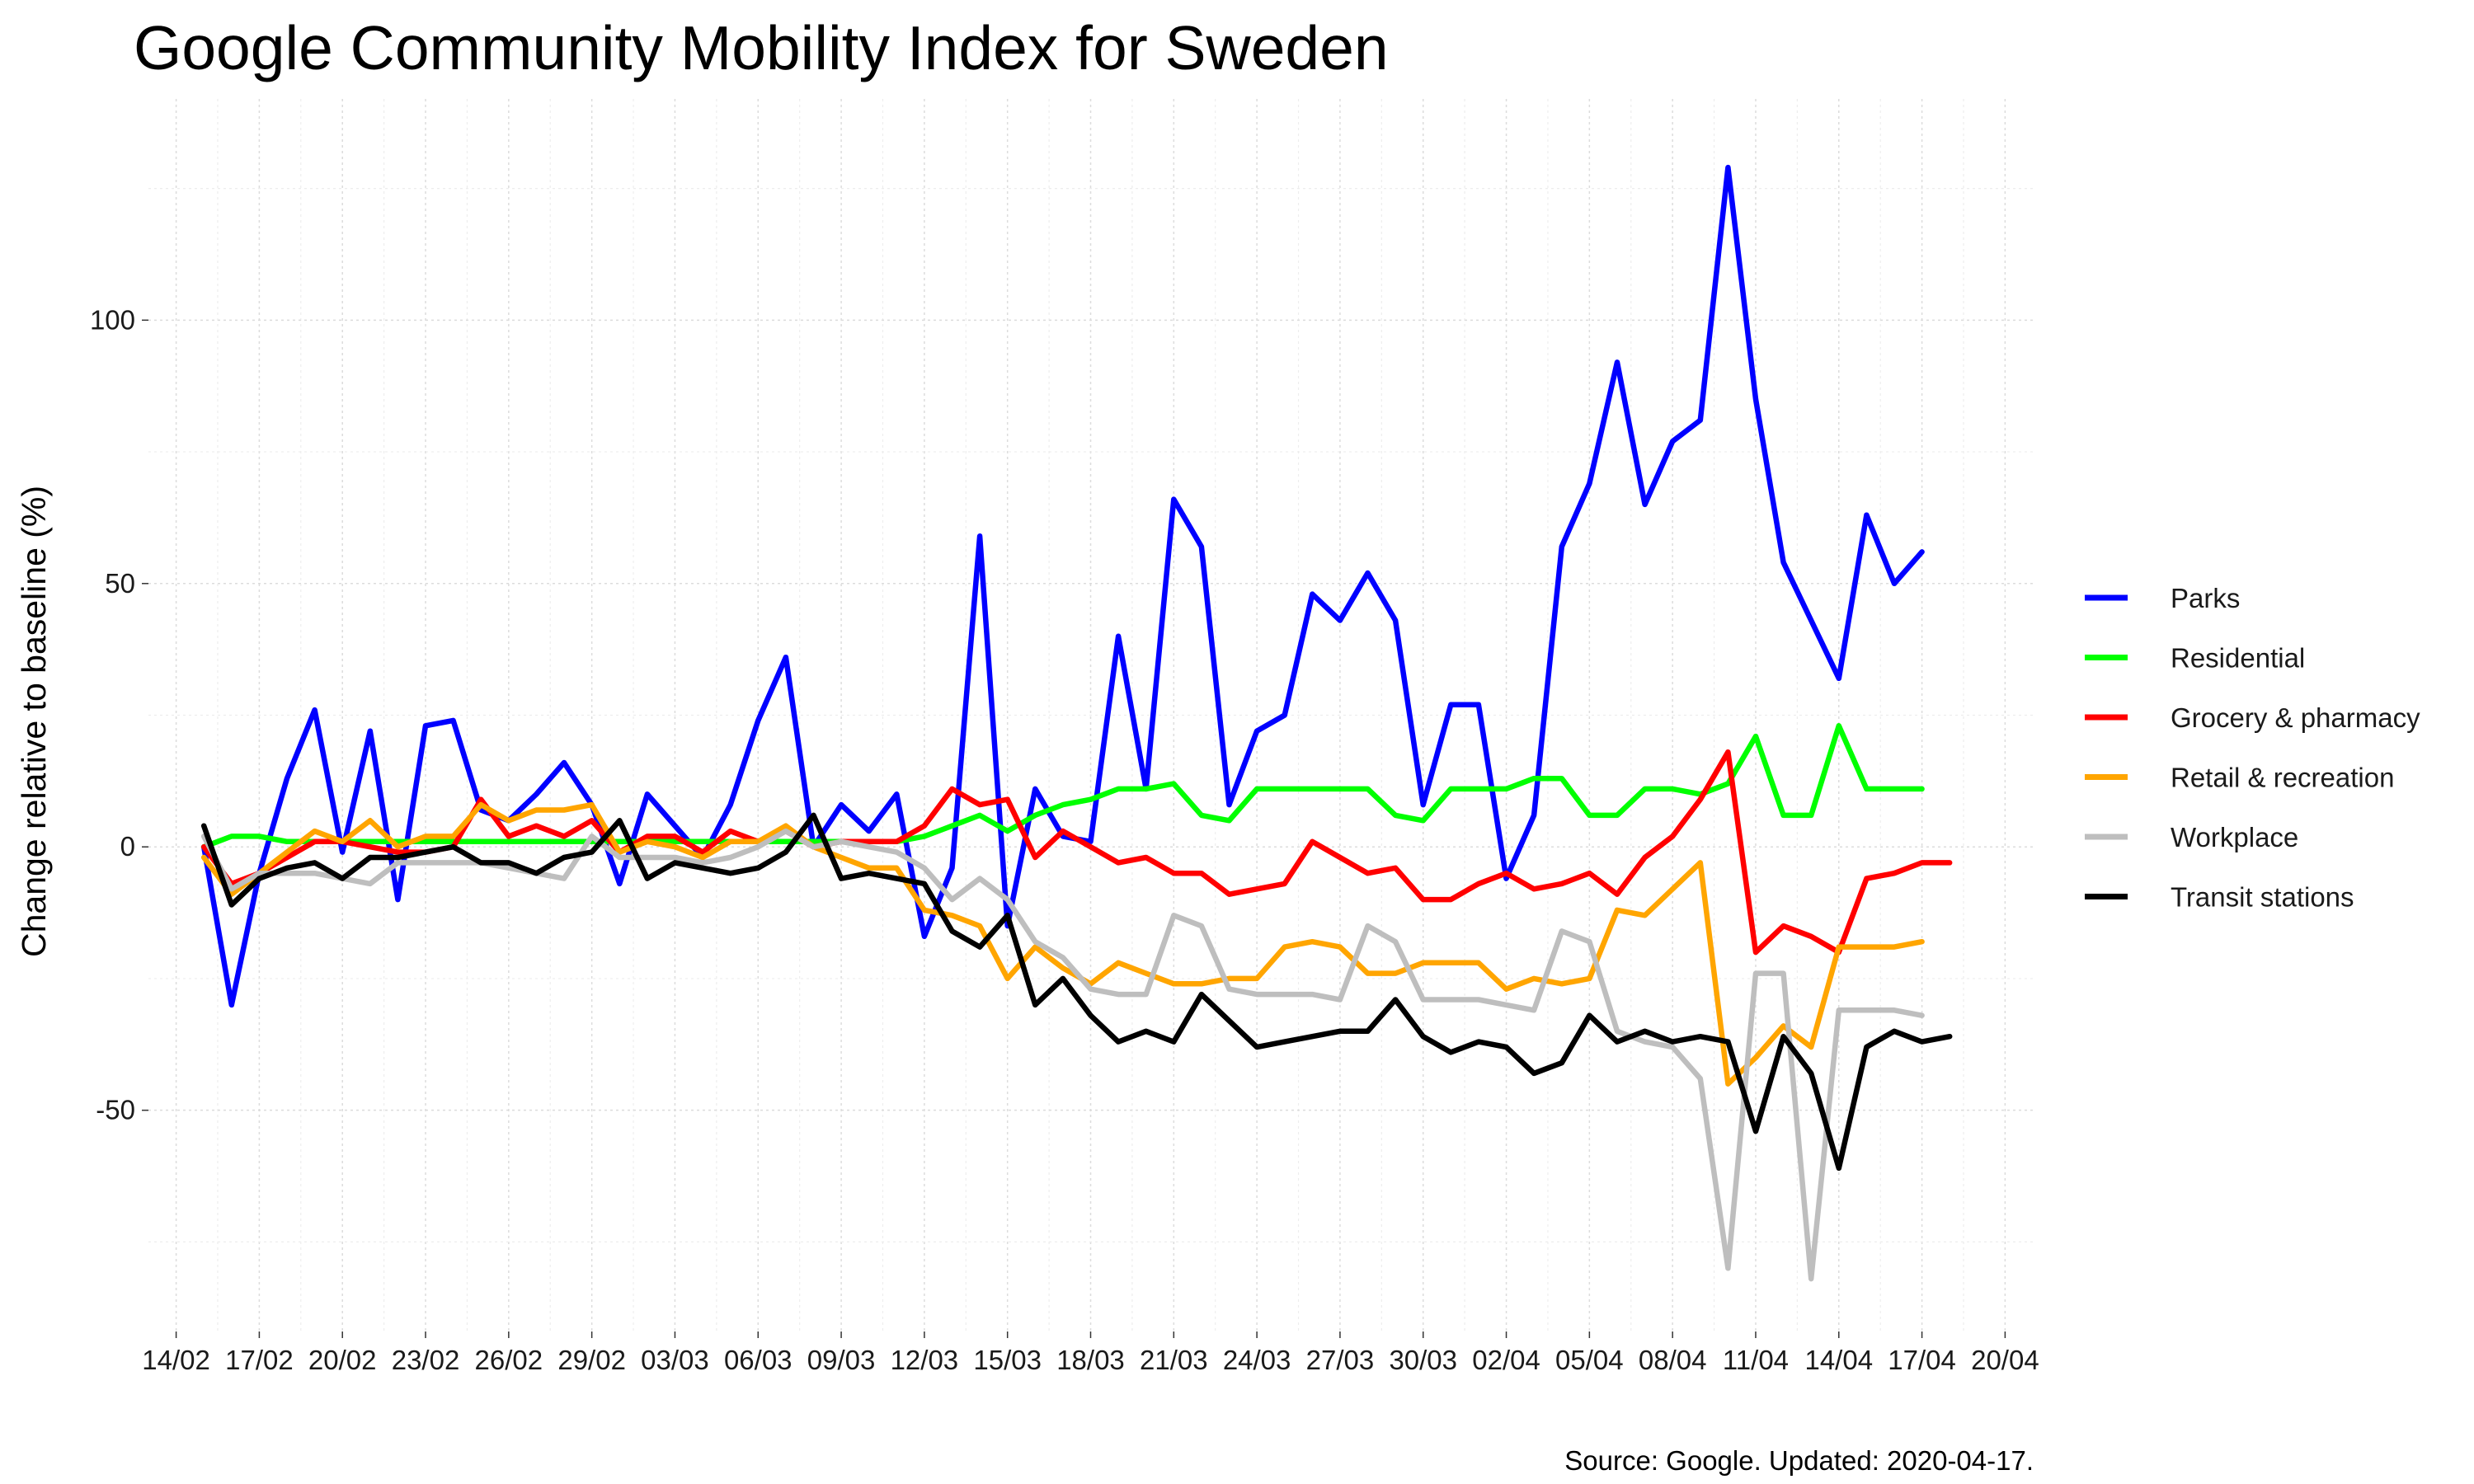  Describe the element at coordinates (2238, 658) in the screenshot. I see `legend-label: Residential` at that location.